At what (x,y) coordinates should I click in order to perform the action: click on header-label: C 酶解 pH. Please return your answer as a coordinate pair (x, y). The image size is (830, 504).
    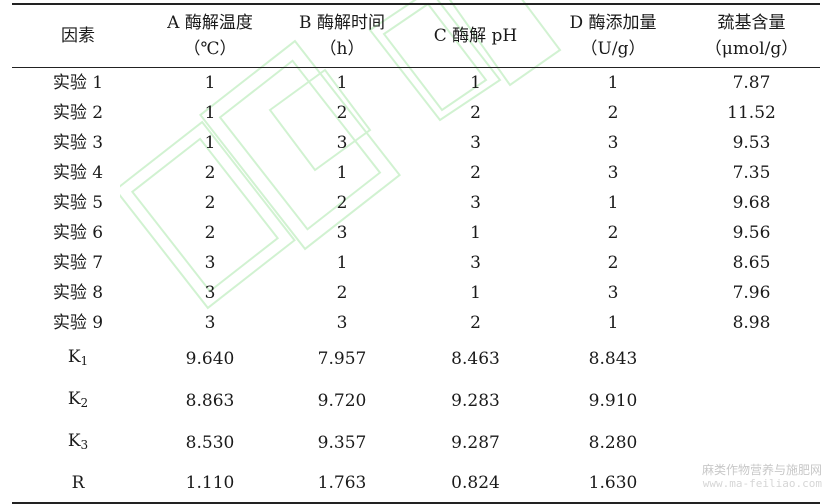
    Looking at the image, I should click on (475, 36).